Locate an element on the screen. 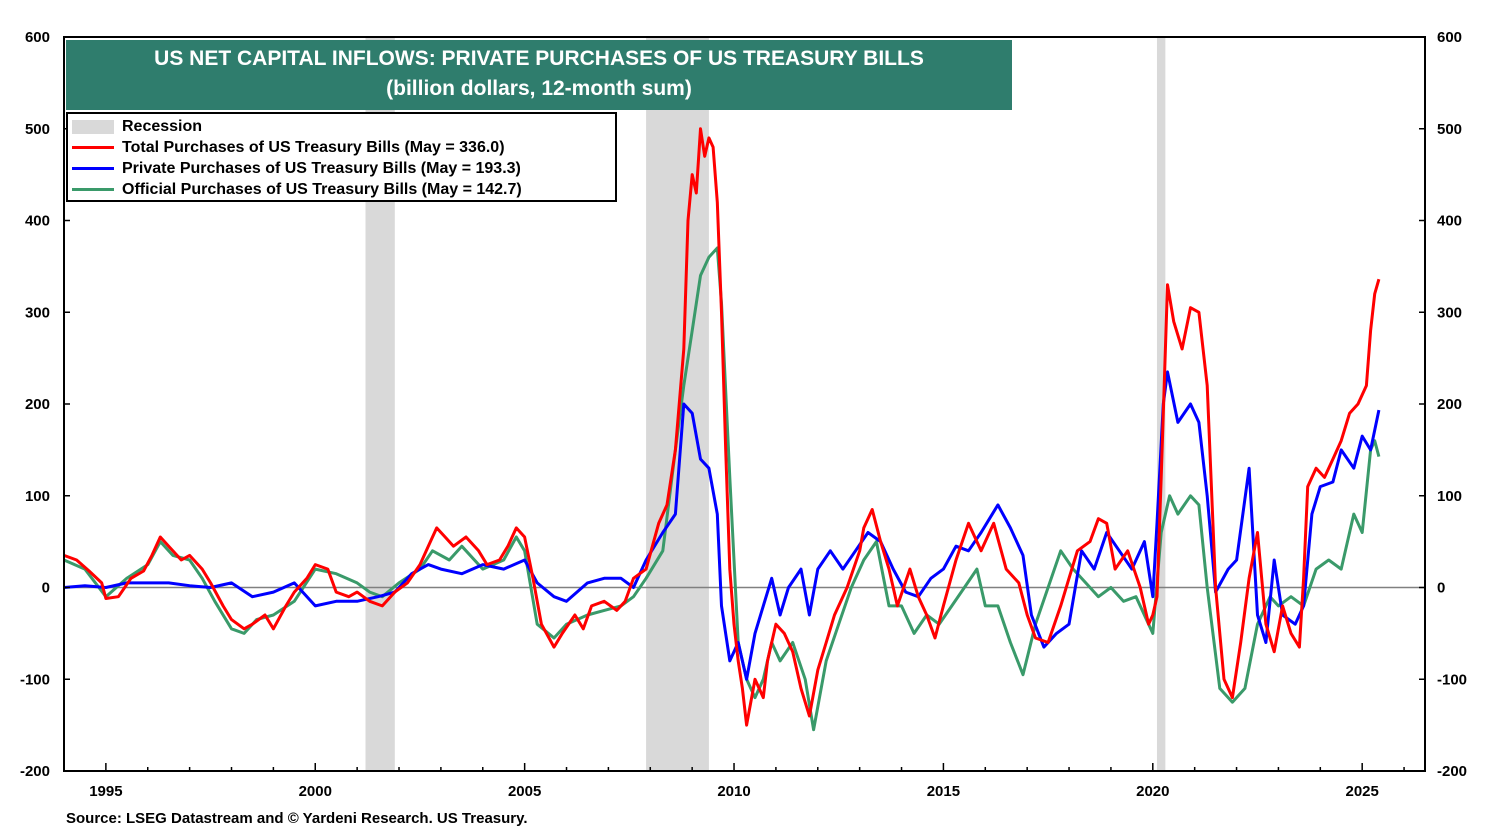 This screenshot has width=1488, height=837. y-tick-label-left: 0 is located at coordinates (46, 588).